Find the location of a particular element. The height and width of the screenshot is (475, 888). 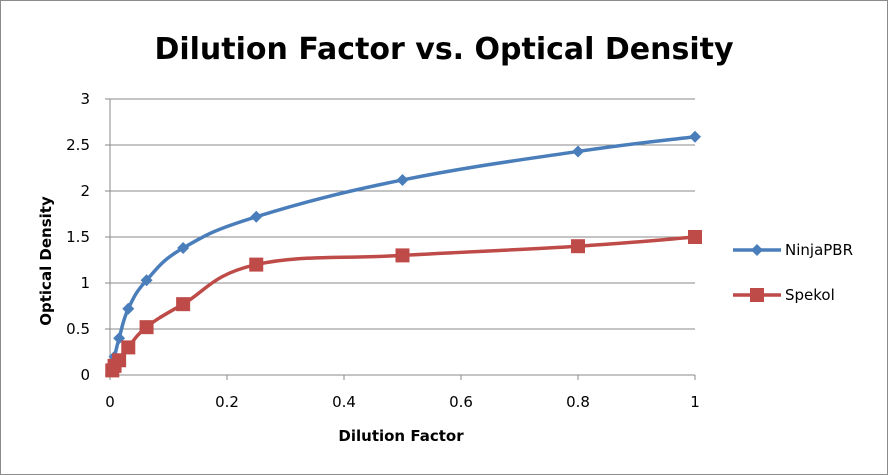

y-tick-labels: 0 0.5 1 1.5 2 2.5 3 is located at coordinates (78, 237).